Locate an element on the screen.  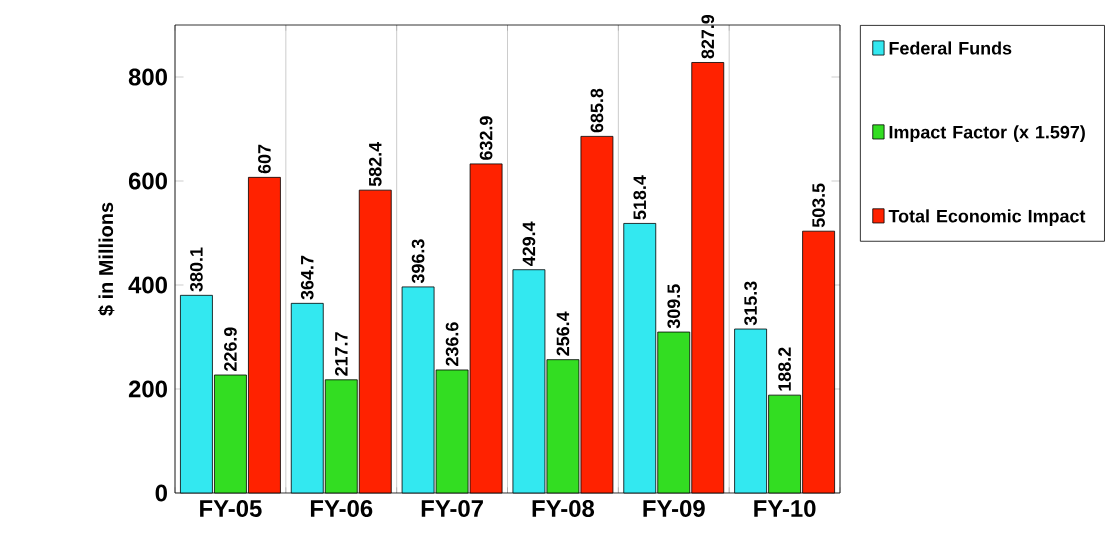
y-tick-label: 200 is located at coordinates (147, 389).